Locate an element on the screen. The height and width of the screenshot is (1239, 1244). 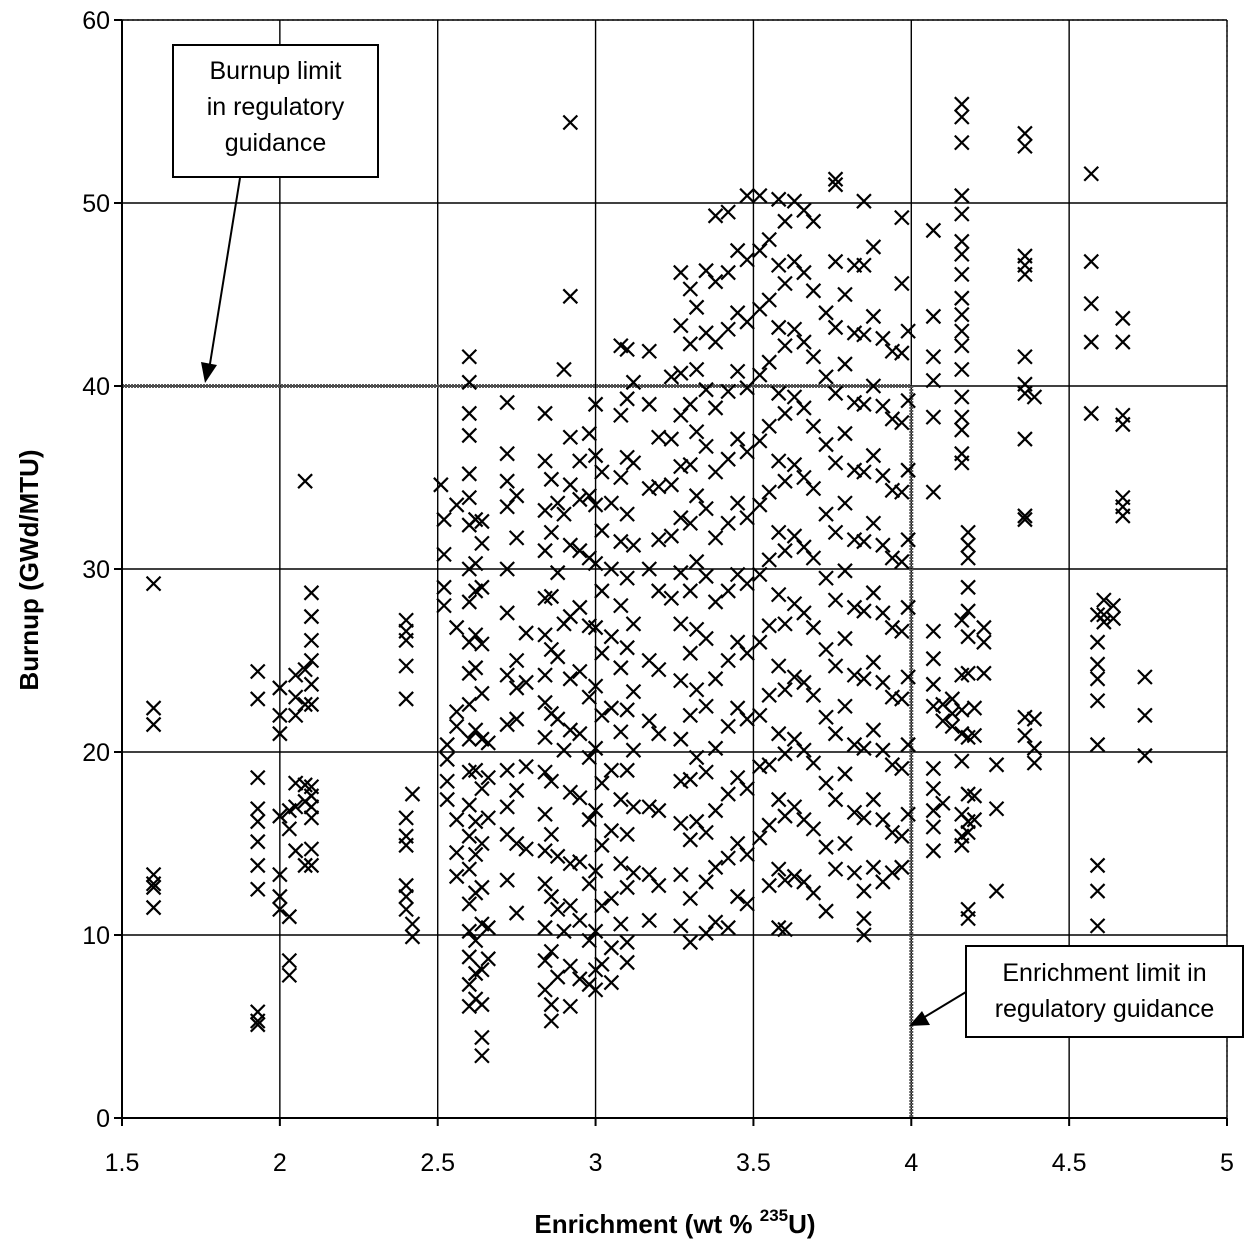
x-tick-label: 2.5 is located at coordinates (437, 1163).